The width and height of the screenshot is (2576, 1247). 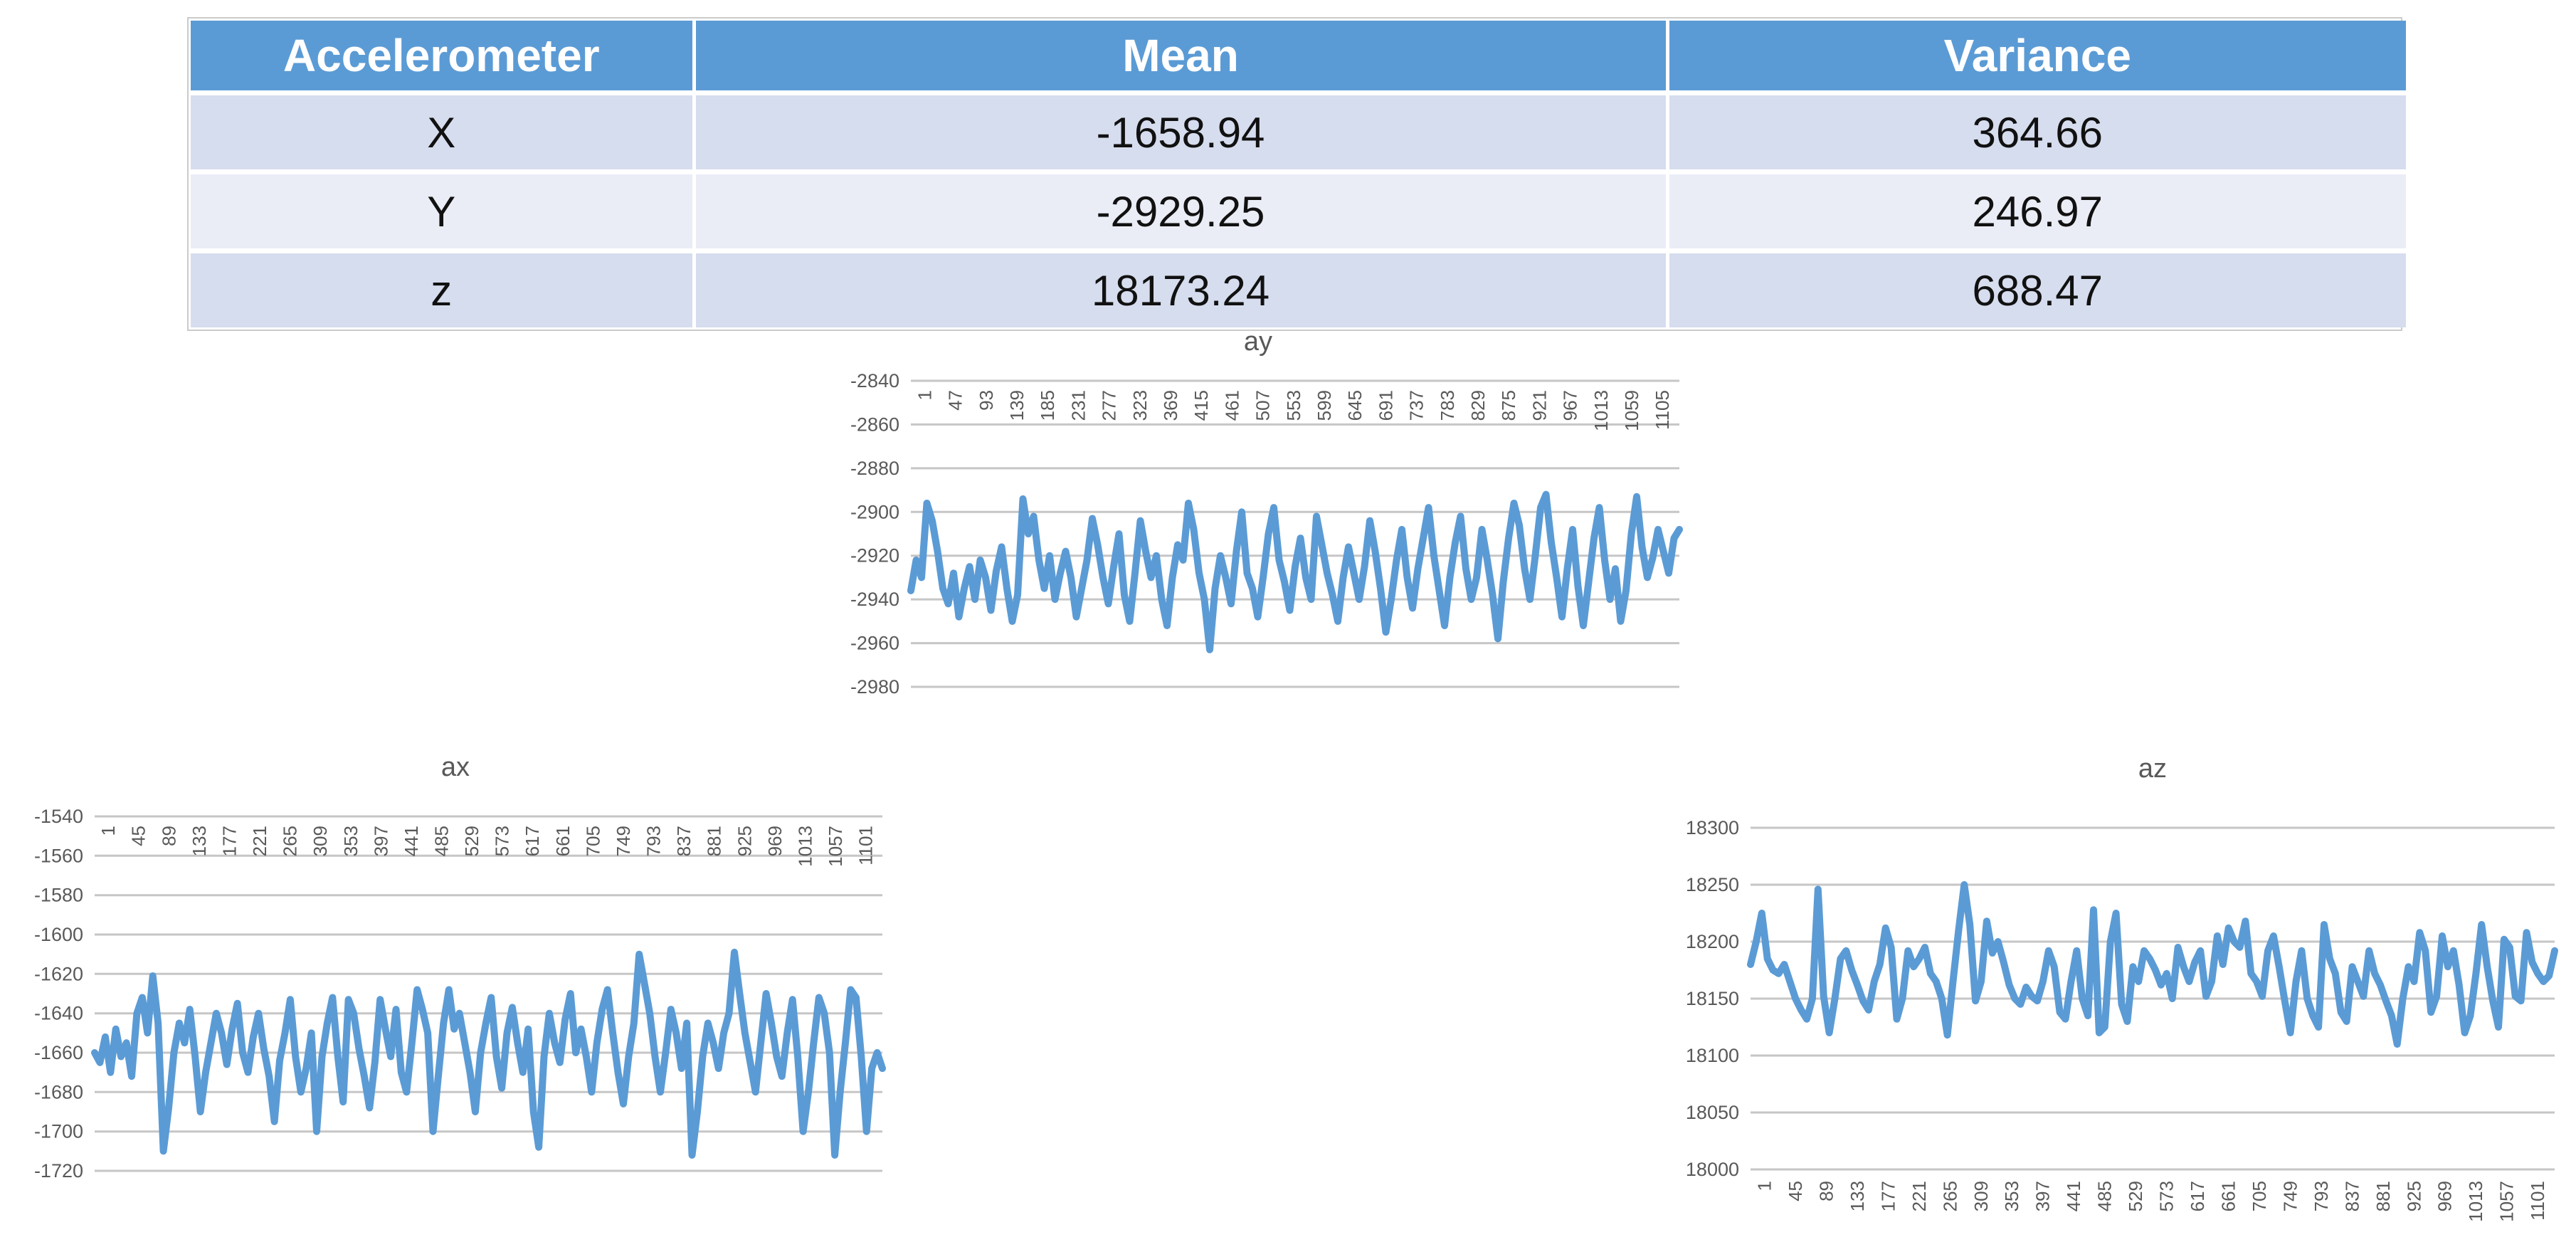 What do you see at coordinates (2035, 57) in the screenshot?
I see `col-header-variance: Variance` at bounding box center [2035, 57].